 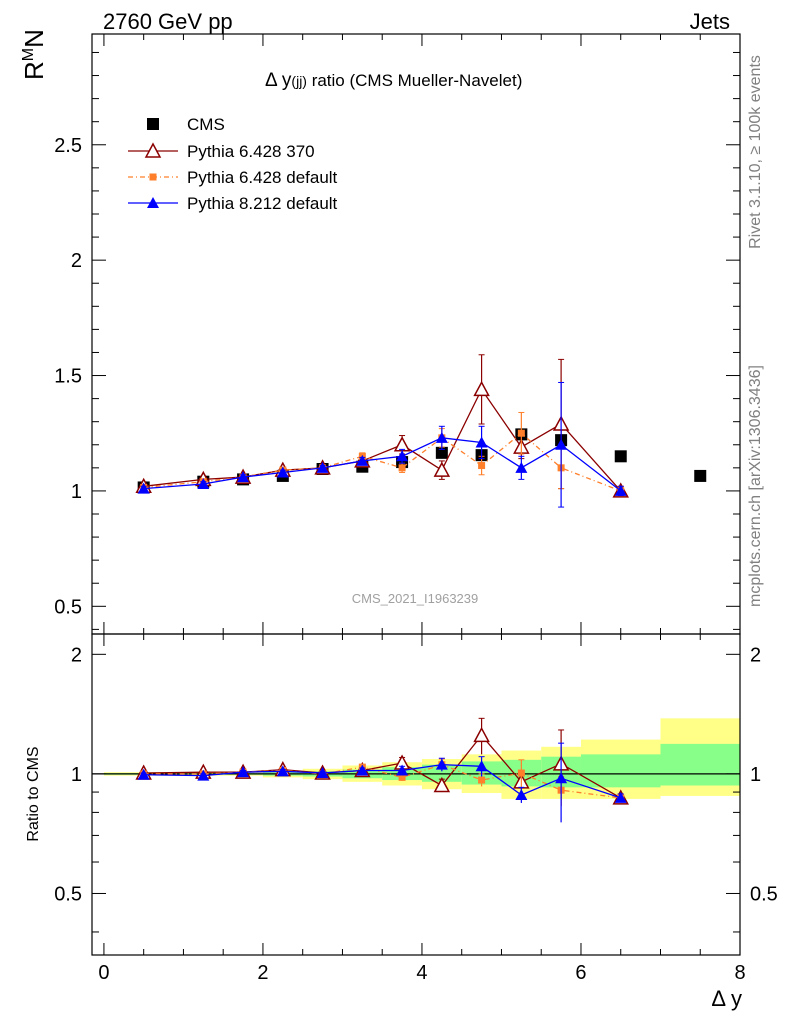 What do you see at coordinates (68, 377) in the screenshot?
I see `y-tick-label: 1.5` at bounding box center [68, 377].